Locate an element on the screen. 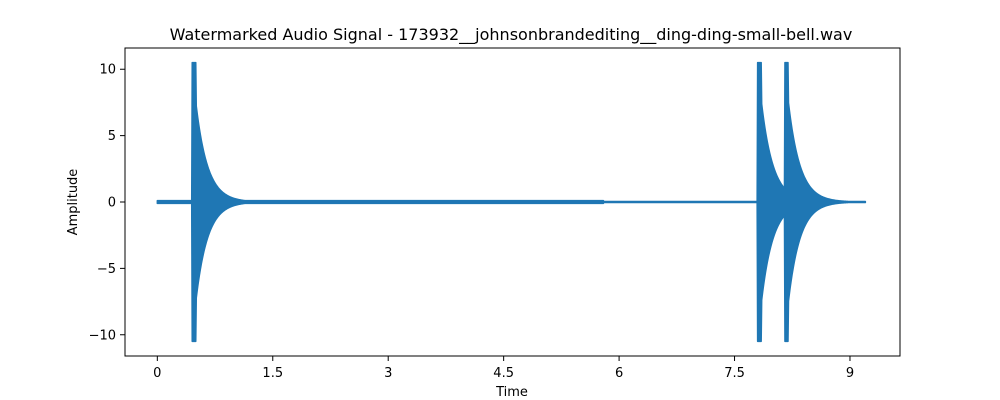 This screenshot has height=400, width=1000. y-tick-label: 5 is located at coordinates (112, 136).